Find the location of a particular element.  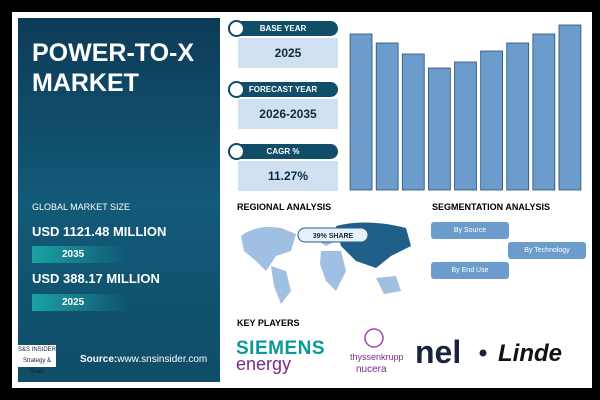

segmentation-title: SEGMENTATION ANALYSIS is located at coordinates (491, 207).